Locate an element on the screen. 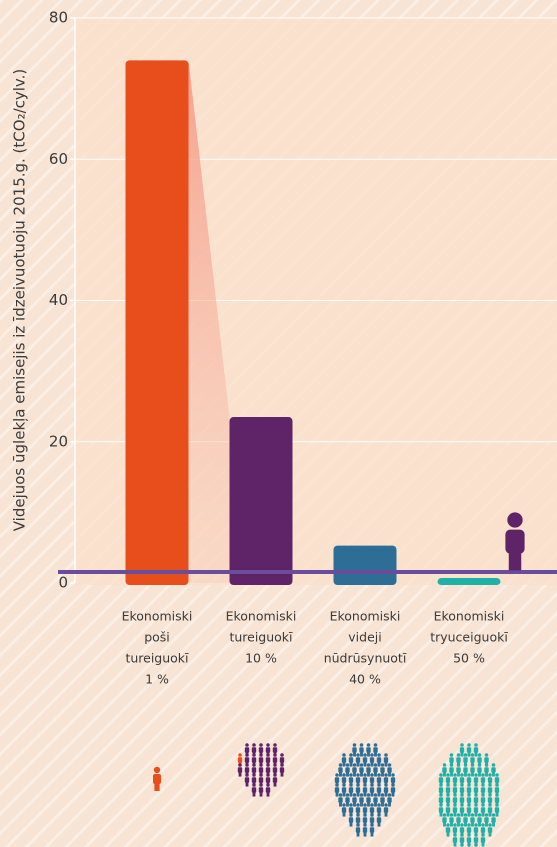 This screenshot has height=847, width=557. y-tick-label: 20 is located at coordinates (58, 441).